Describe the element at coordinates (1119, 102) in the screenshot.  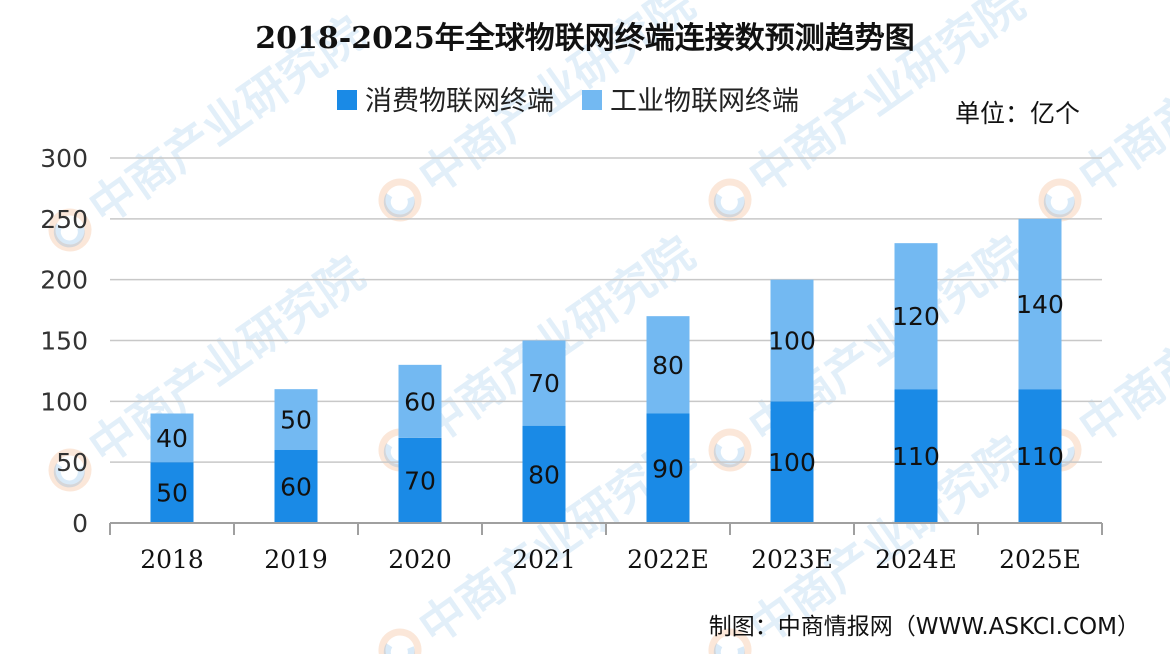
I see `watermark-text: 中商产业研究院` at that location.